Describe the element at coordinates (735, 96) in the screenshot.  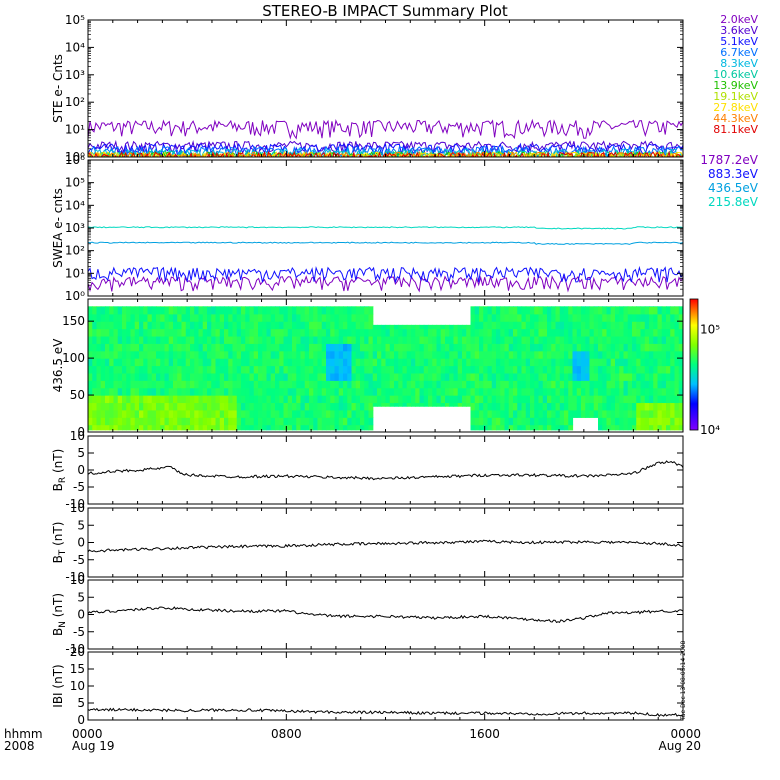
I see `legend-item: 19.1keV` at that location.